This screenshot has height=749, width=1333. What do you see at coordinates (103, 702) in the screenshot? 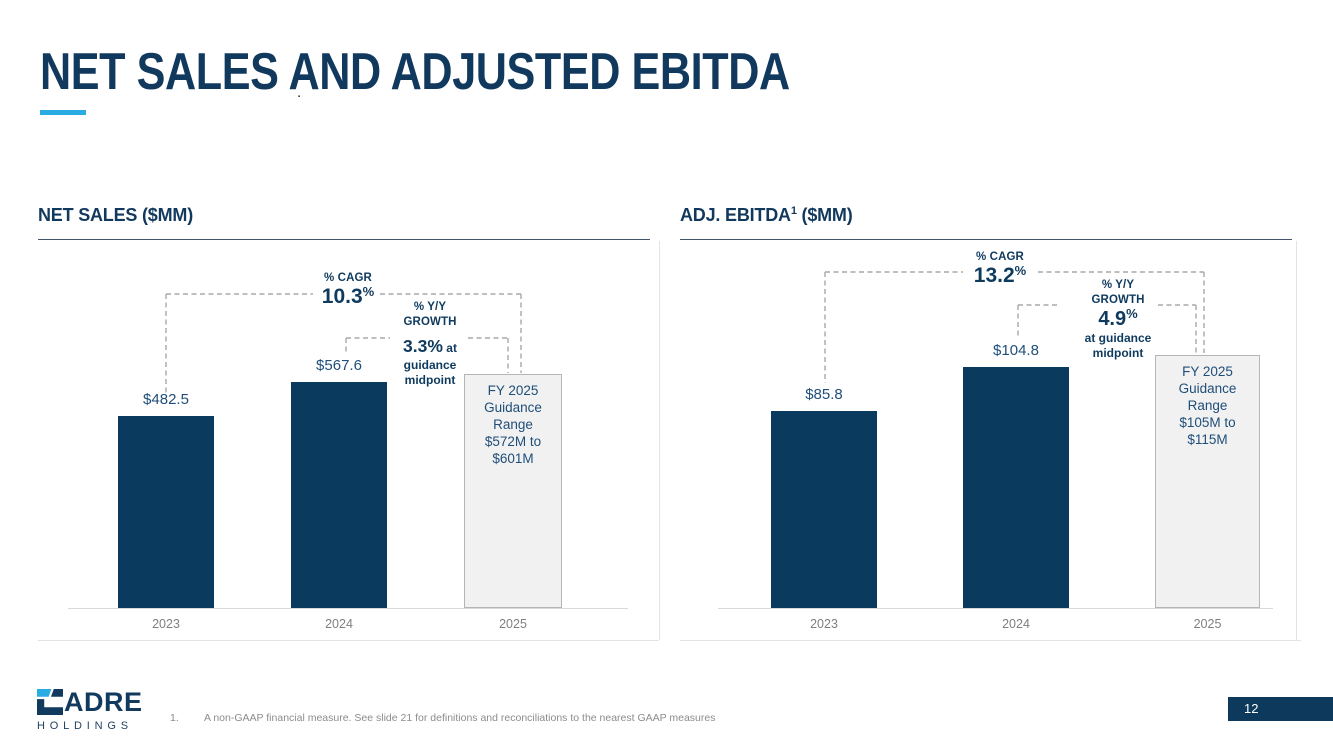
I see `logo-wordmark: ADRE` at bounding box center [103, 702].